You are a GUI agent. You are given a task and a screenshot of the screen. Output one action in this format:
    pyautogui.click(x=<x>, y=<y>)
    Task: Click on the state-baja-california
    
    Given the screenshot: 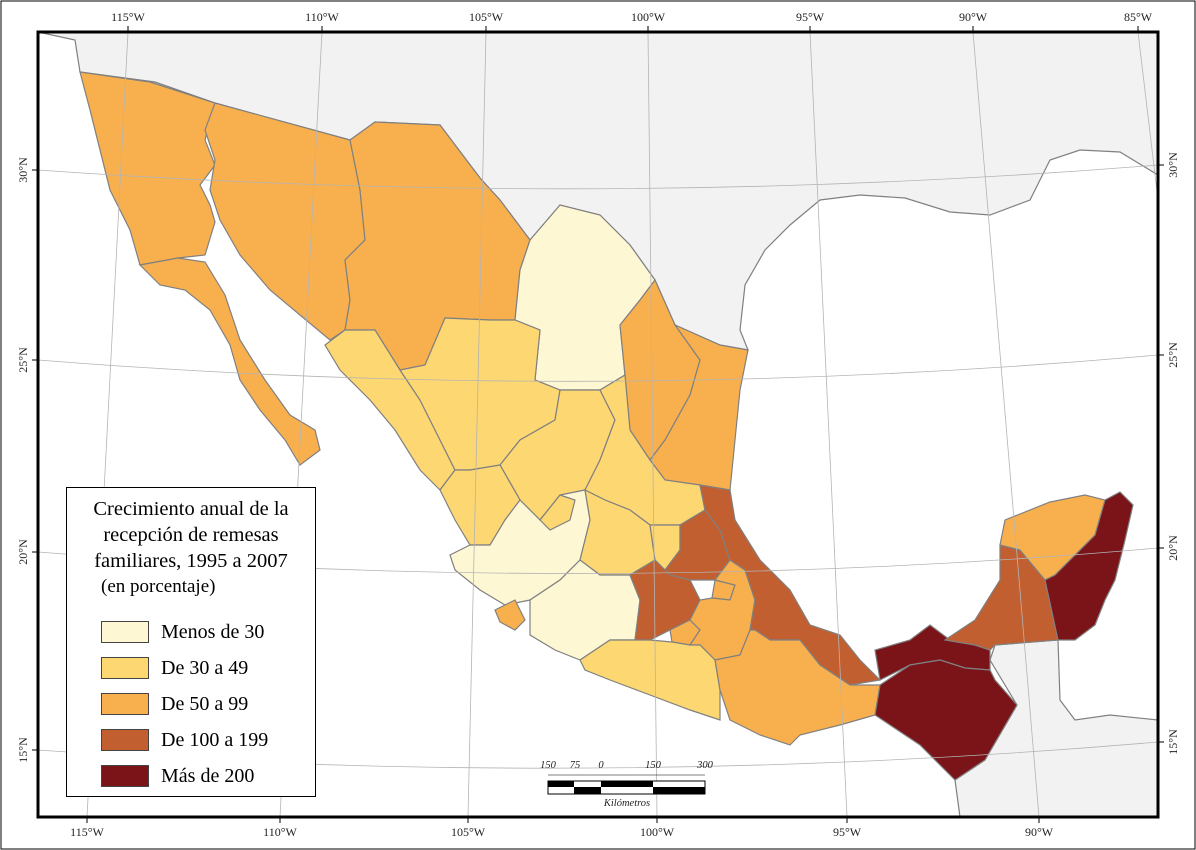 What is the action you would take?
    pyautogui.click(x=147, y=168)
    